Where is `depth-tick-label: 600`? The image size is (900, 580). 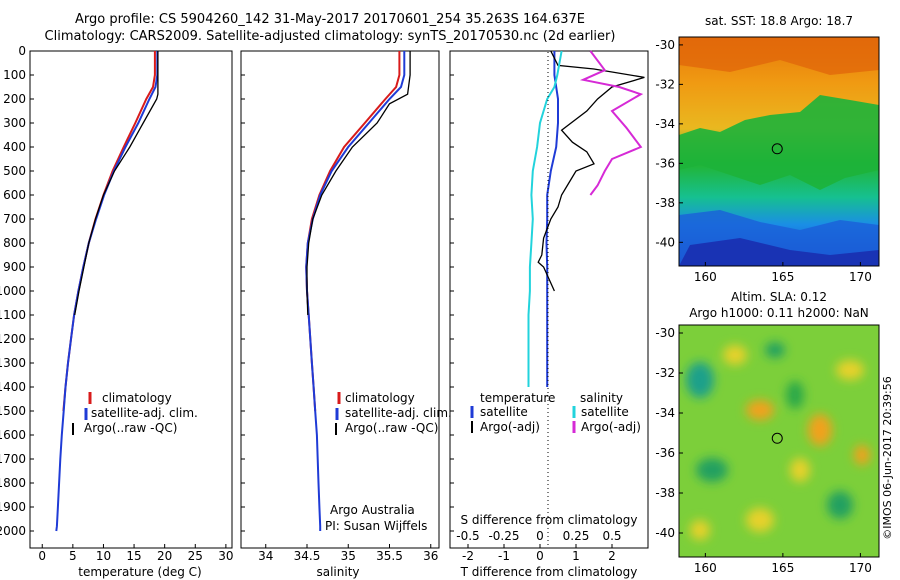 depth-tick-label: 600 is located at coordinates (14, 195).